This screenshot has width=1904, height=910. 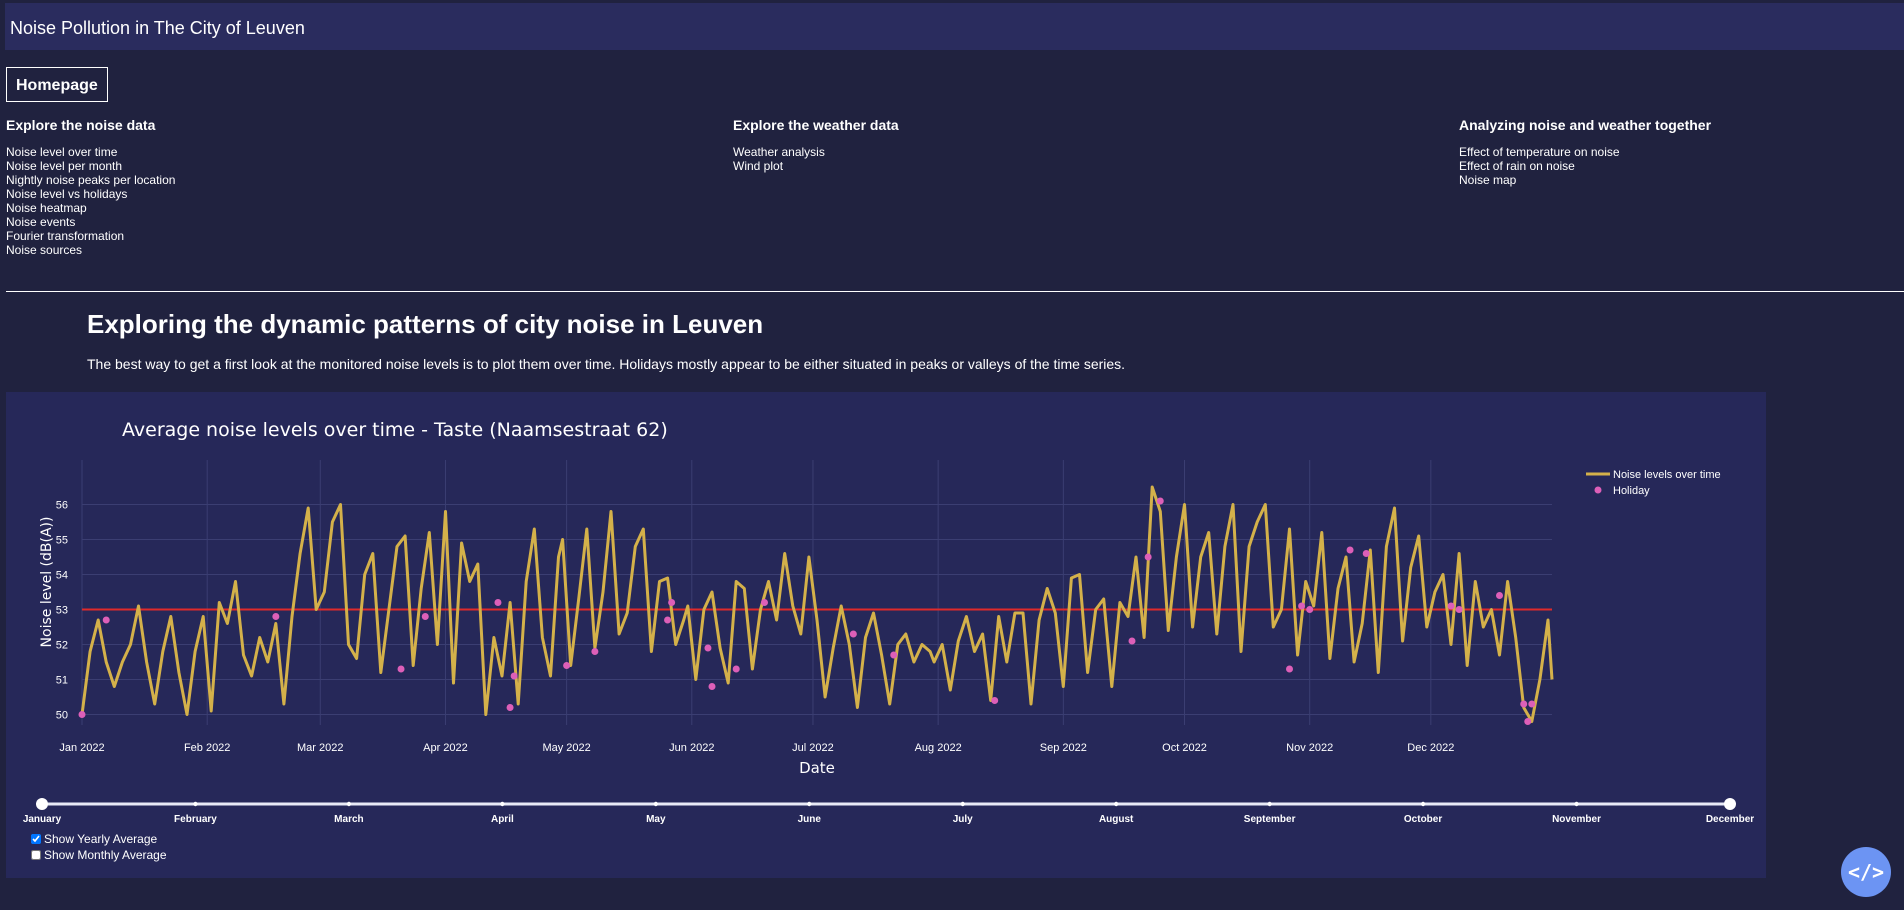 I want to click on nav-heading-combined: Analyzing noise and weather together, so click(x=1585, y=125).